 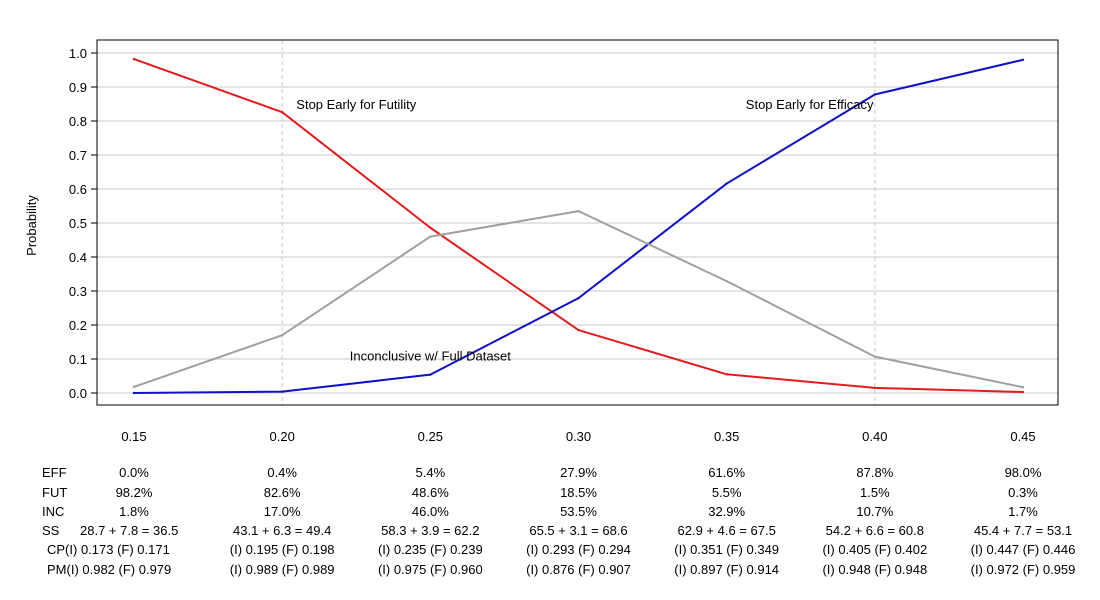 What do you see at coordinates (109, 569) in the screenshot?
I see `table-row-label: PM(I) 0.982 (F) 0.979` at bounding box center [109, 569].